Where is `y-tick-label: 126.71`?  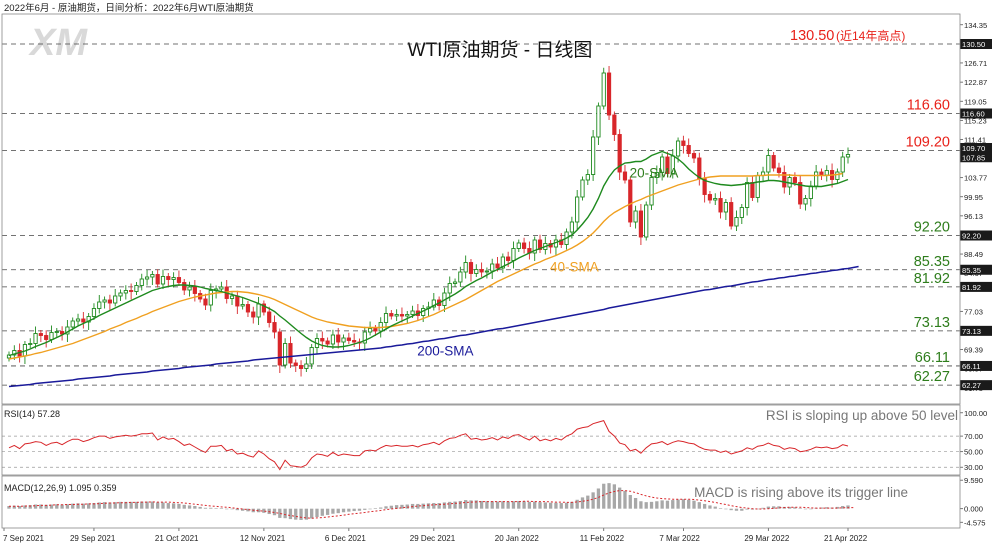 y-tick-label: 126.71 is located at coordinates (975, 63).